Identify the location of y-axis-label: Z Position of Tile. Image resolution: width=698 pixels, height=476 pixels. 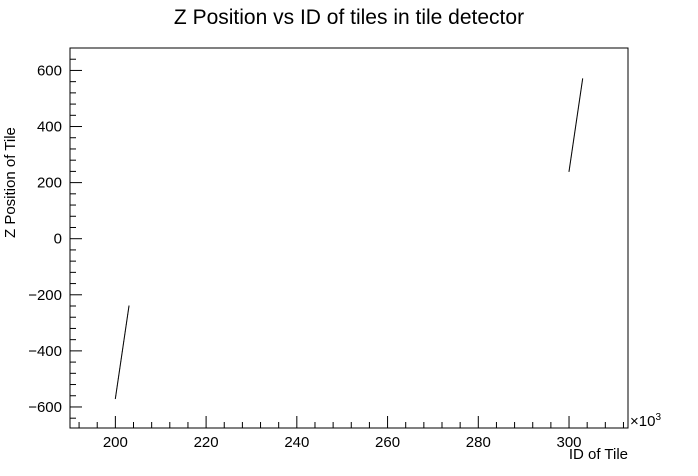
(10, 182).